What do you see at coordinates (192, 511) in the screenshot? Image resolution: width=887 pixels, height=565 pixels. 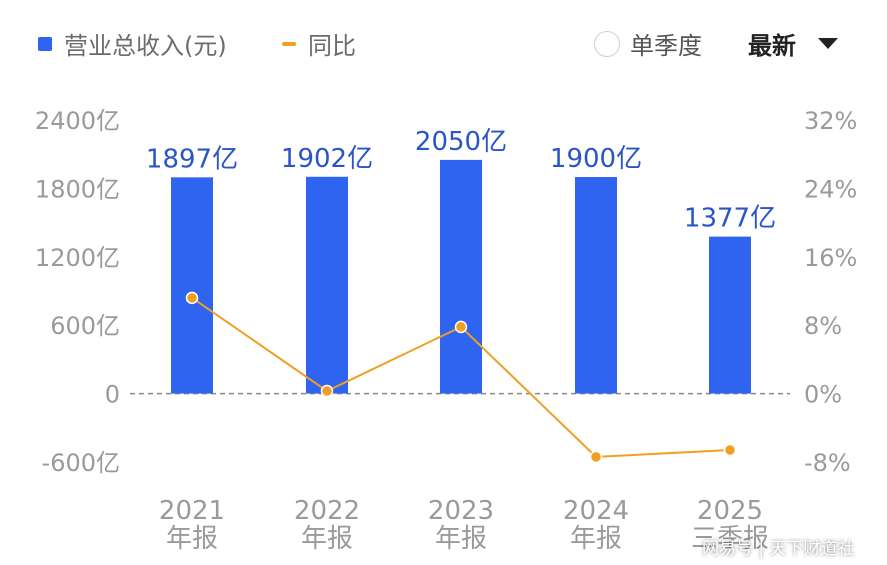 I see `x-category-label: 2021` at bounding box center [192, 511].